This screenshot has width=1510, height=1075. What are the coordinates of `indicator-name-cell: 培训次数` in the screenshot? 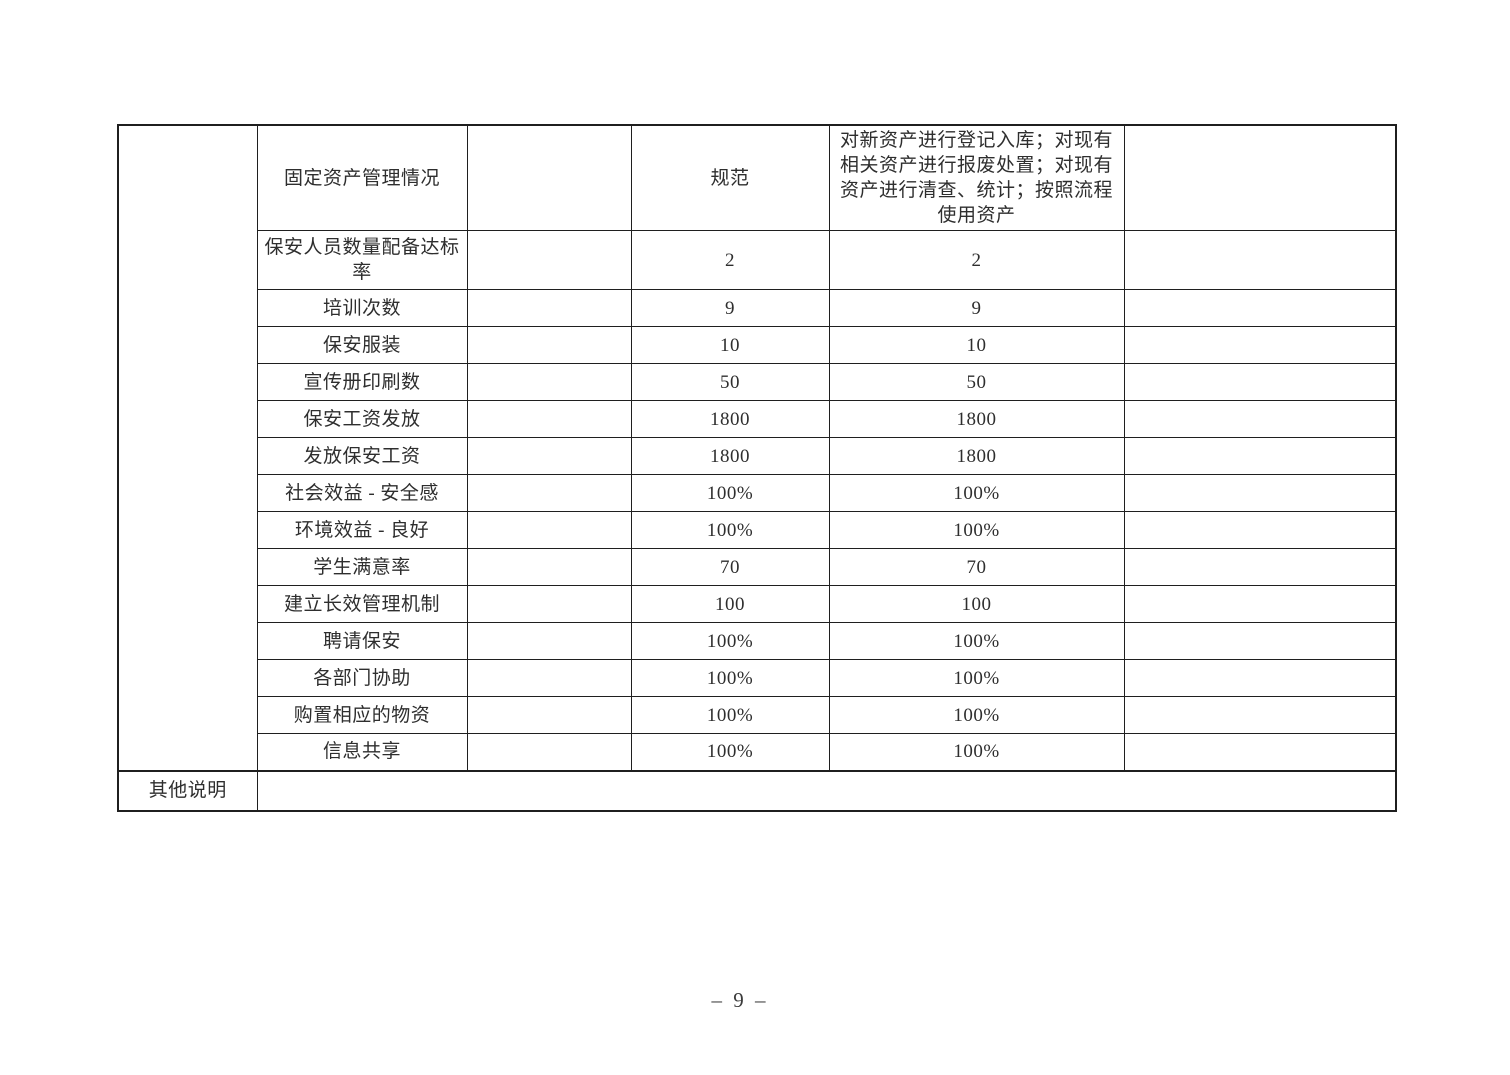 It's located at (362, 308).